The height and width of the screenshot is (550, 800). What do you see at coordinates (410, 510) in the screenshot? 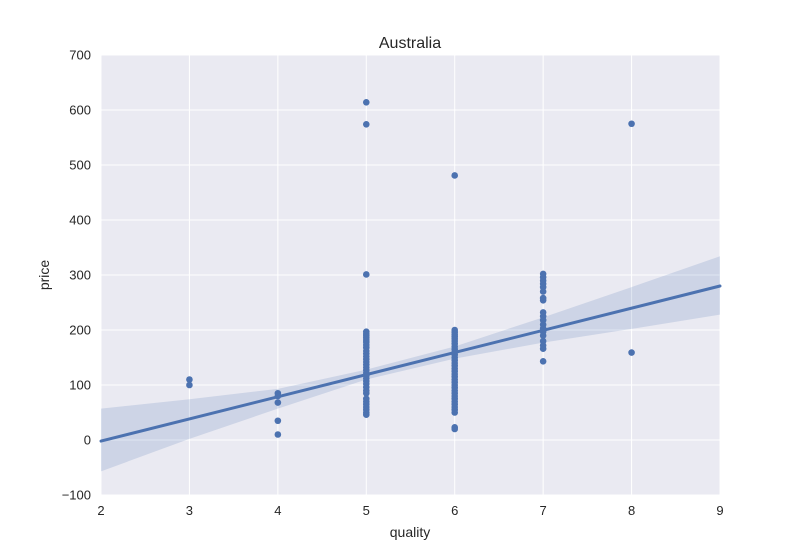
I see `x-tick-labels: 2 3 4 5 6 7 8 9` at bounding box center [410, 510].